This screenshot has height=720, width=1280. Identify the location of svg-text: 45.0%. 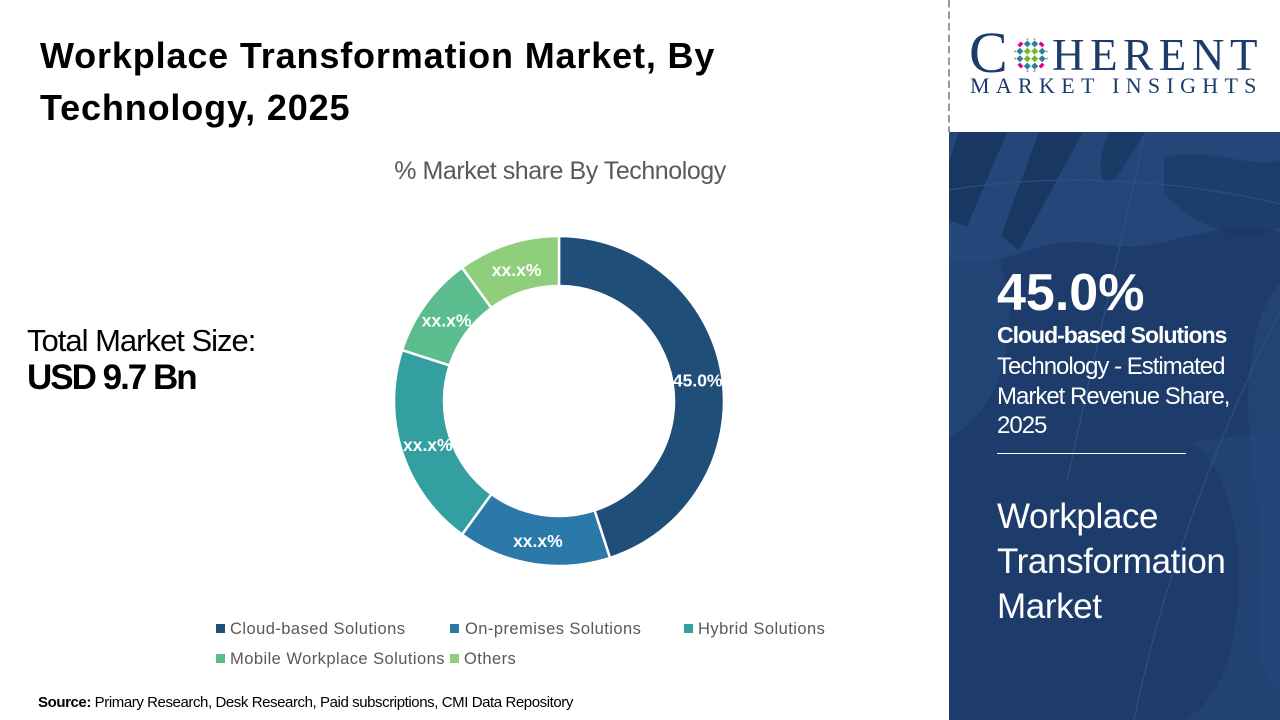
(698, 381).